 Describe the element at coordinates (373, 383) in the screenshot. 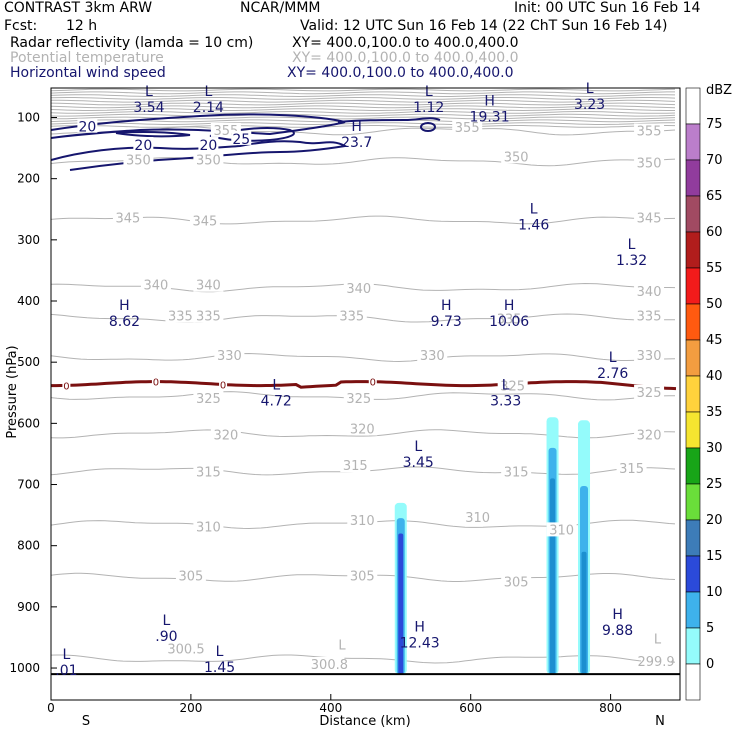

I see `freezing-level-label: 0` at that location.